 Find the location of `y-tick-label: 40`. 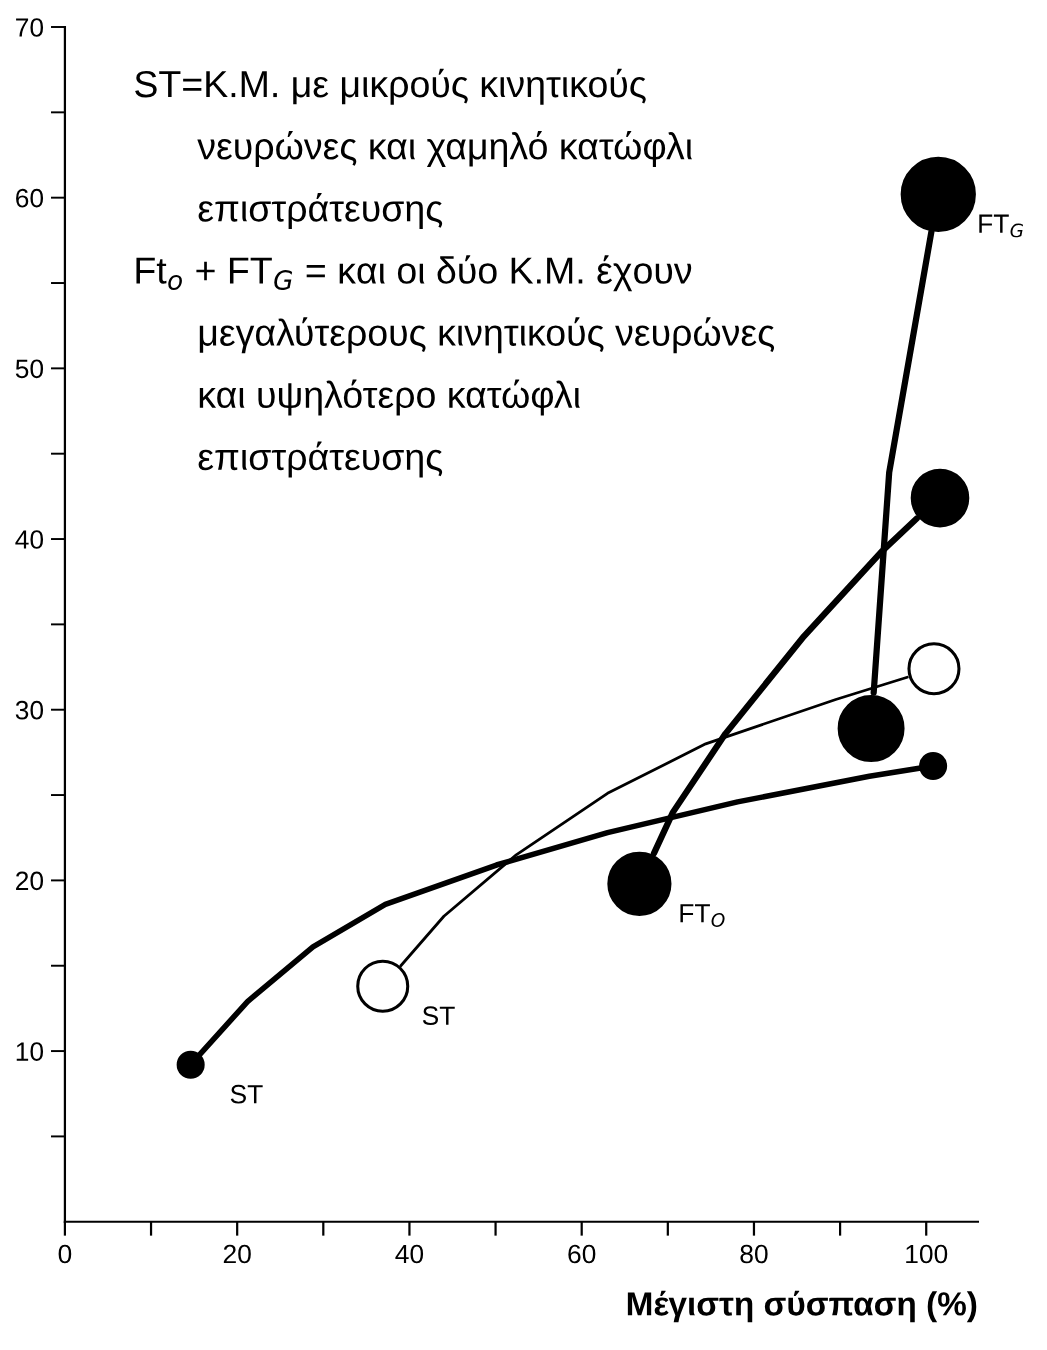

y-tick-label: 40 is located at coordinates (29, 539).